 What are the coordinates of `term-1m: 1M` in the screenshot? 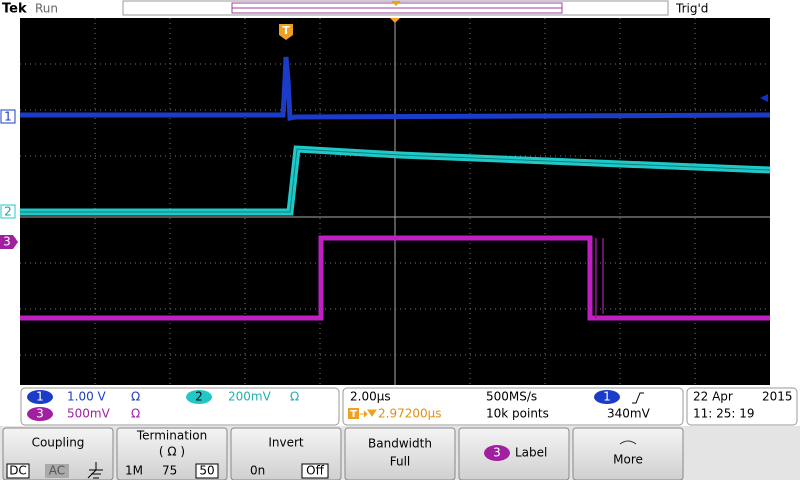 It's located at (134, 471).